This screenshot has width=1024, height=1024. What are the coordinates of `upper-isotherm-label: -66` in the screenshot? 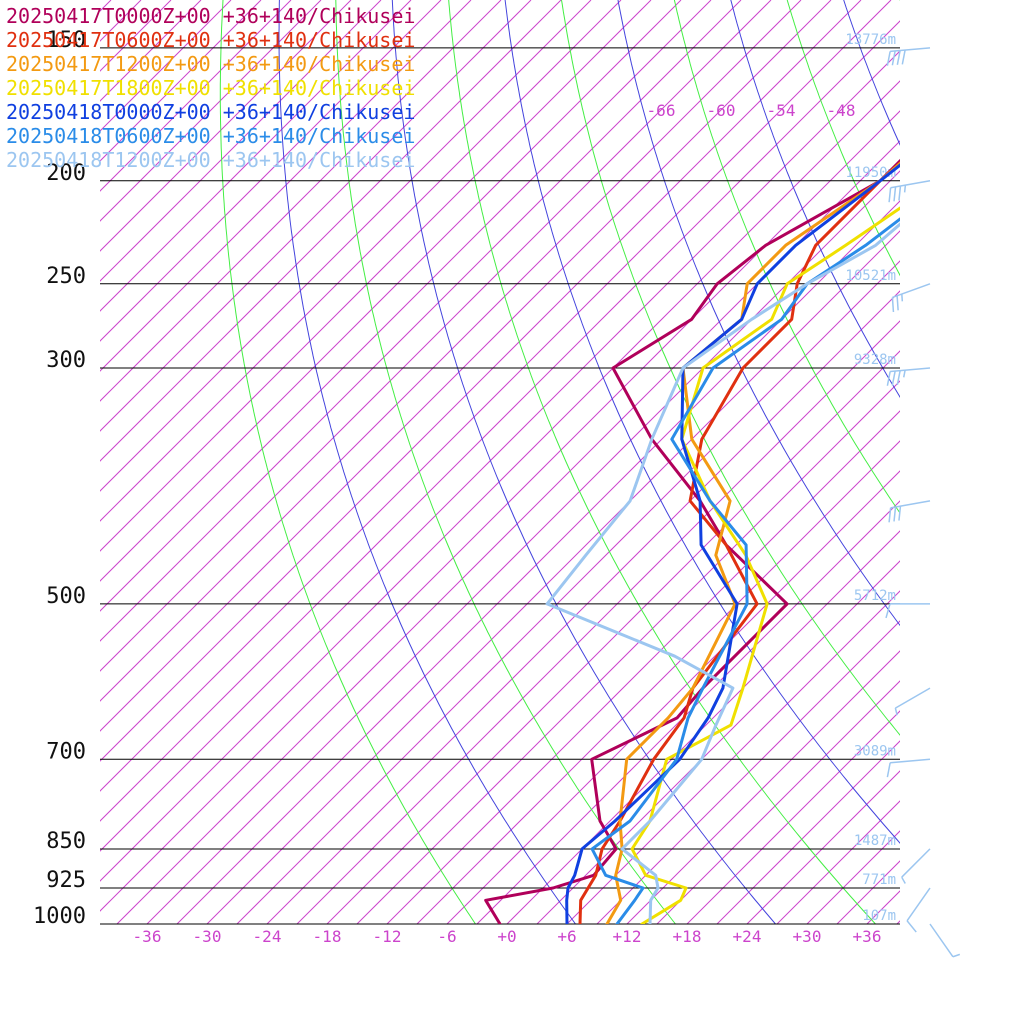 It's located at (661, 110).